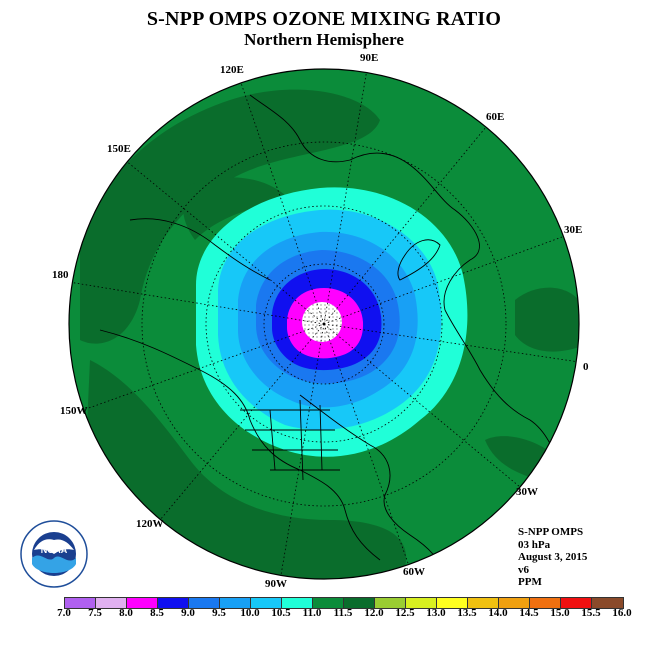  Describe the element at coordinates (551, 532) in the screenshot. I see `info-instrument: S-NPP OMPS` at that location.